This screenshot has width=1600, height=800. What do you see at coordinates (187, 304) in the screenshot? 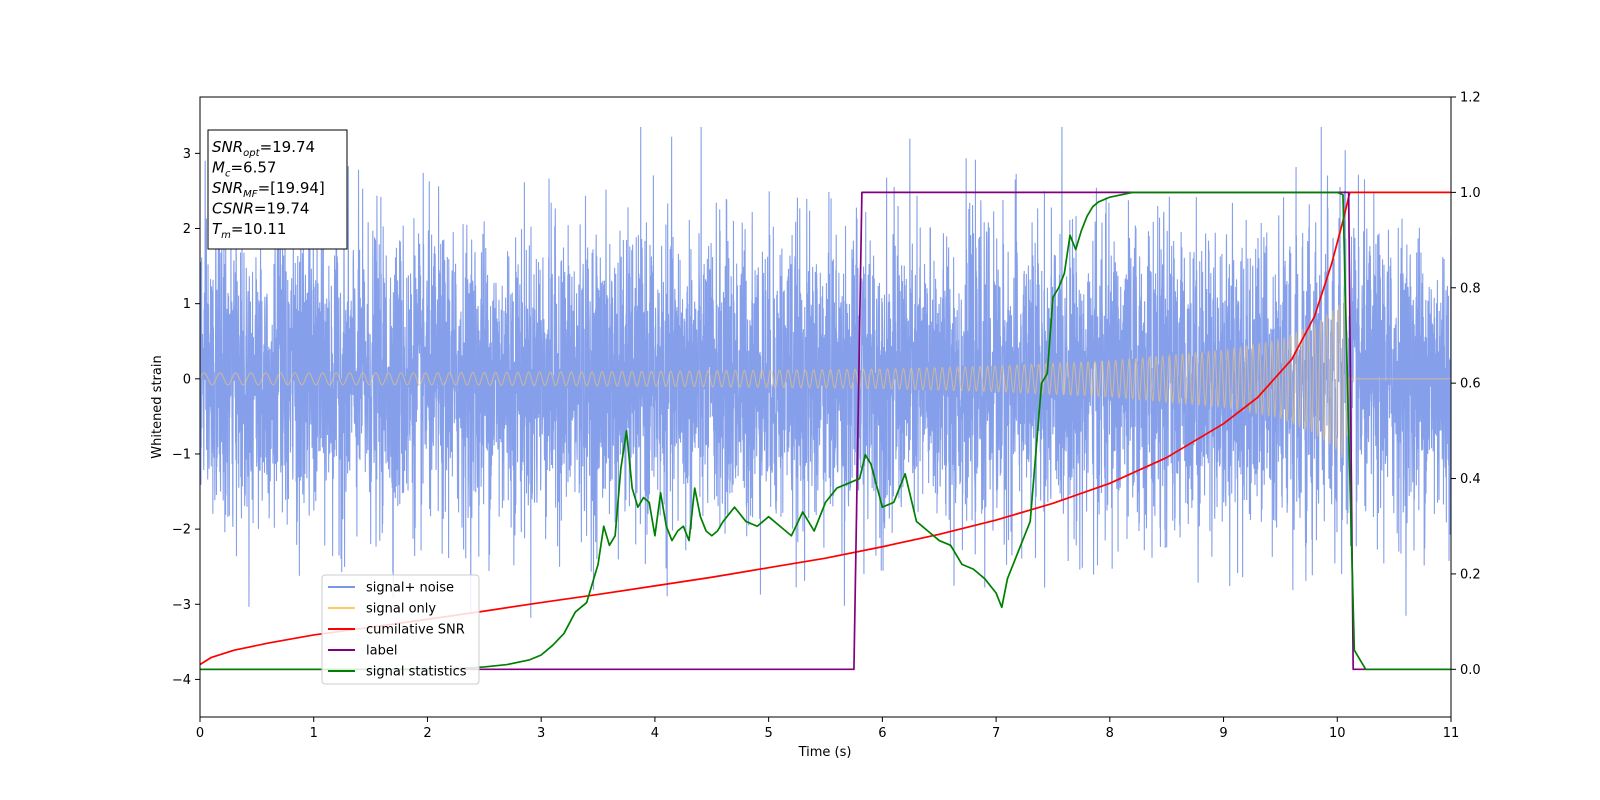
I see `y-tick-label: 1` at bounding box center [187, 304].